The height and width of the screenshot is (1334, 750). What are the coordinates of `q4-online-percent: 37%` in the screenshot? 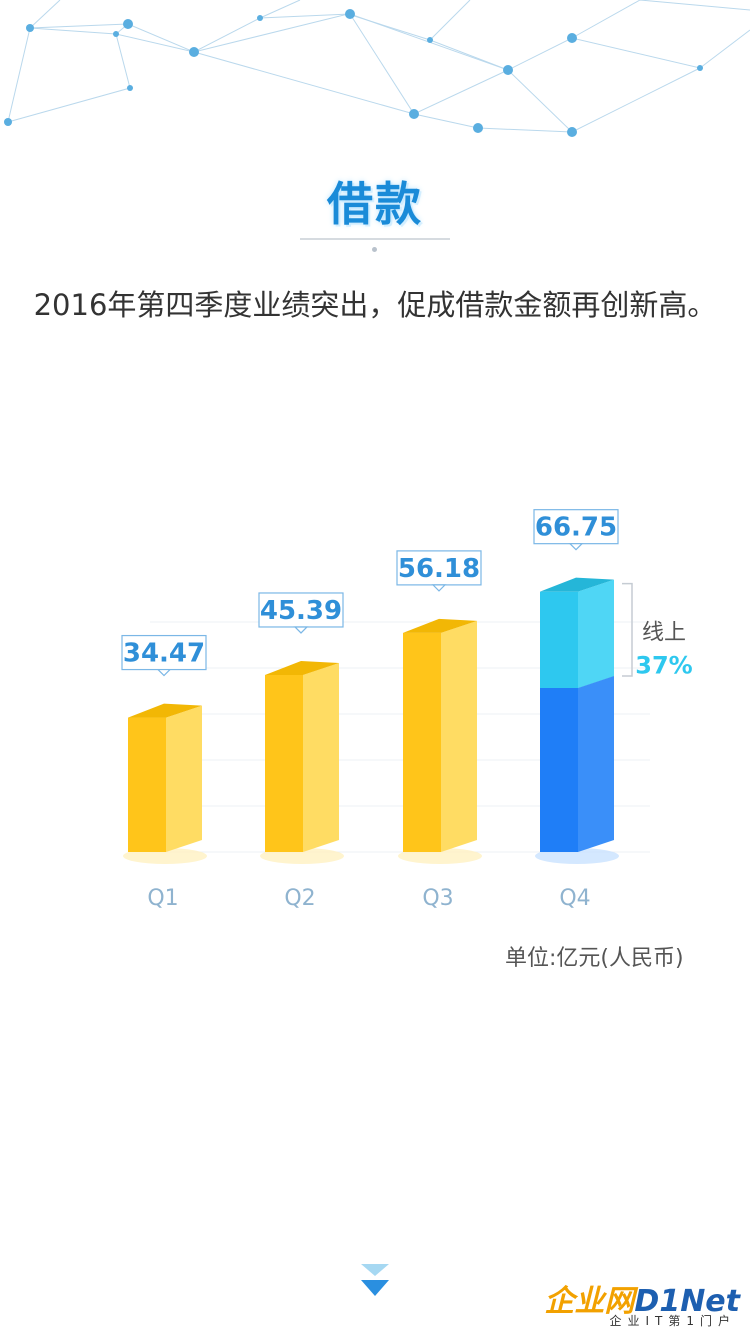 It's located at (663, 666).